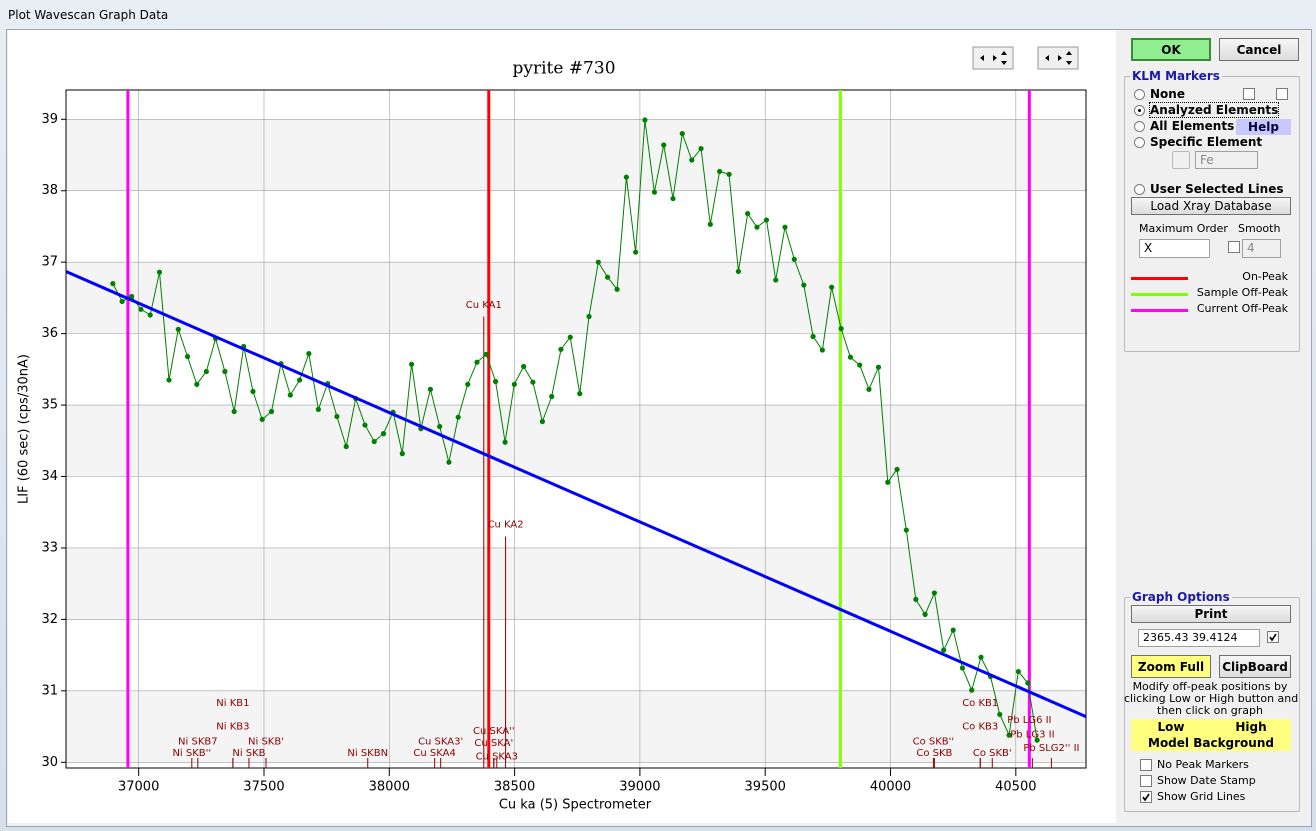 Image resolution: width=1316 pixels, height=831 pixels. What do you see at coordinates (1259, 49) in the screenshot?
I see `cancel-button: Cancel` at bounding box center [1259, 49].